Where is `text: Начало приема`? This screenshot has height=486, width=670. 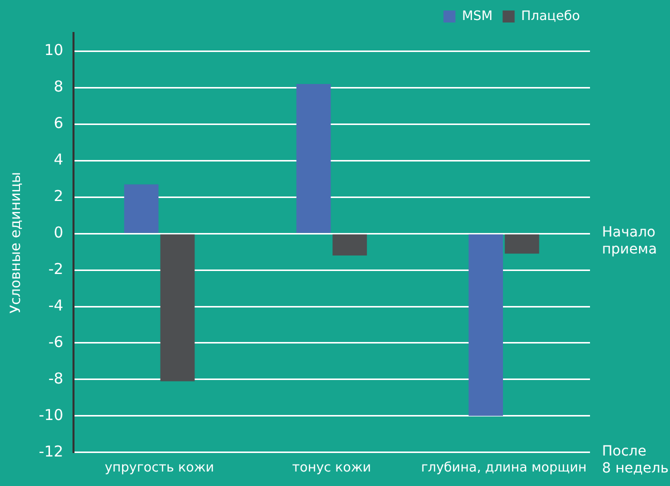
text: Начало приема is located at coordinates (629, 241).